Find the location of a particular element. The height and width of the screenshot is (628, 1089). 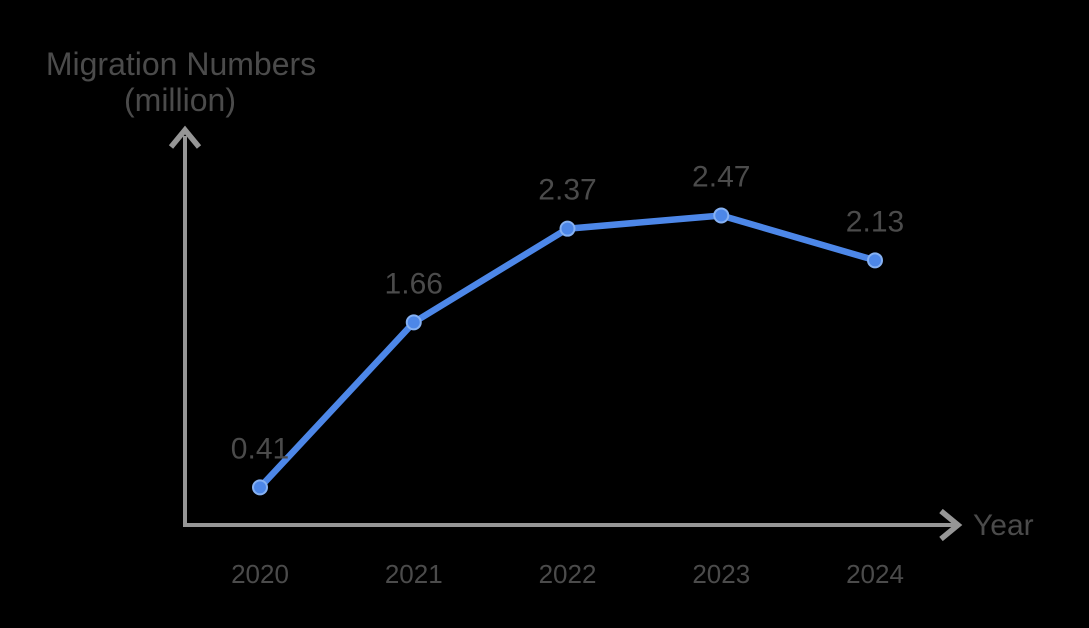

chart-title: Migration Numbers (million) is located at coordinates (181, 82).